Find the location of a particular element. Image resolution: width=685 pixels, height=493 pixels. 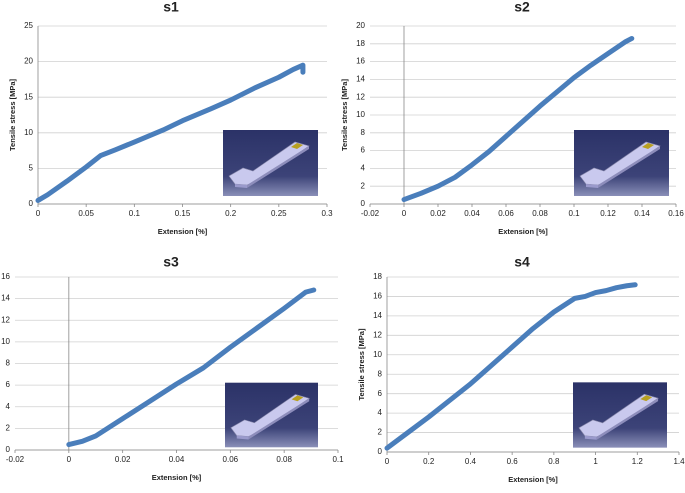

x-tick-label: 0.14 is located at coordinates (642, 213).